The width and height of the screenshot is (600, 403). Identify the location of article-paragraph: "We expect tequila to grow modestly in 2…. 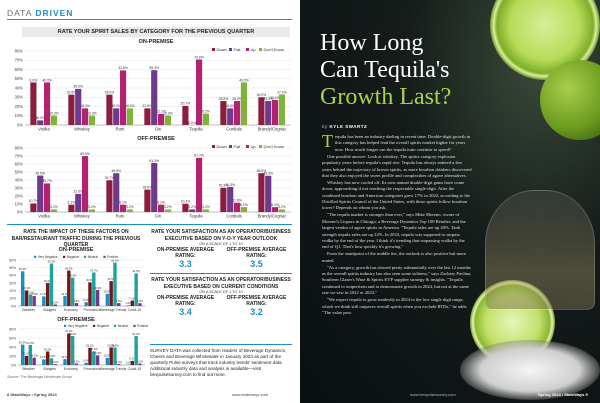
(395, 306).